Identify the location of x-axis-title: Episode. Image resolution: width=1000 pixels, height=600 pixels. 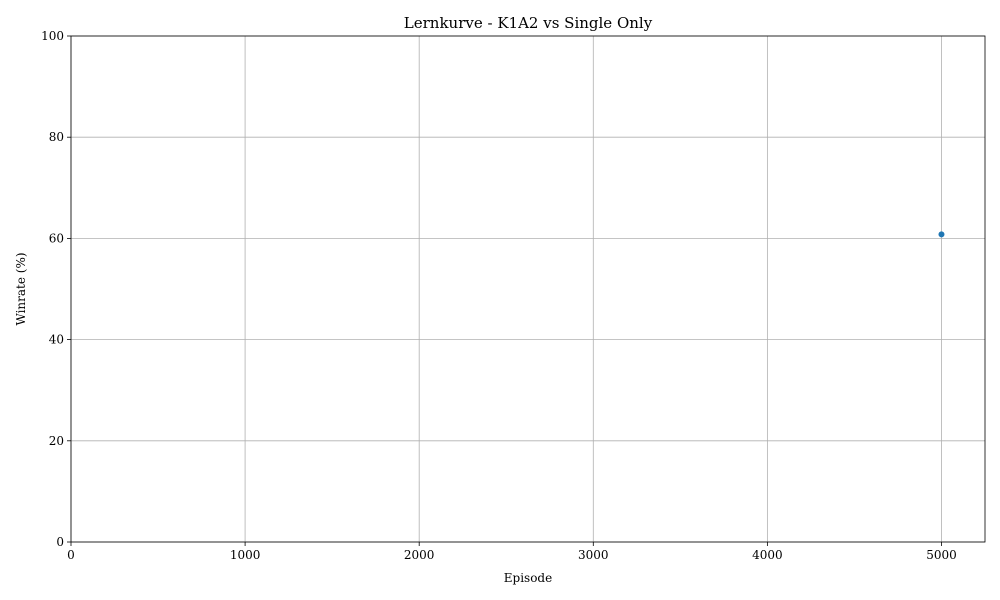
(528, 578).